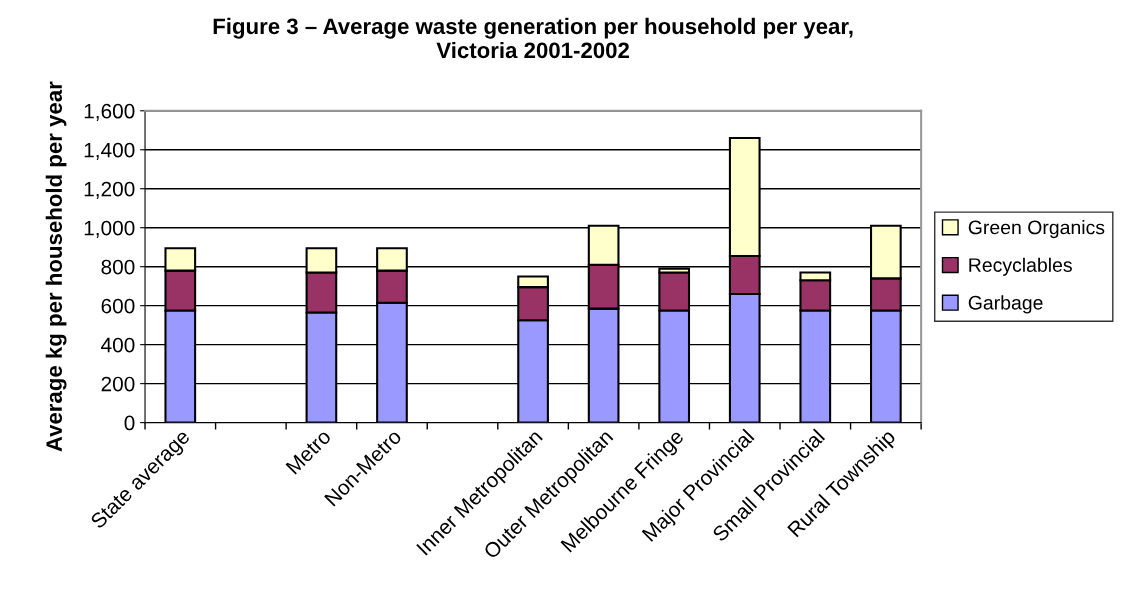  Describe the element at coordinates (1036, 229) in the screenshot. I see `legend-label: Green Organics` at that location.